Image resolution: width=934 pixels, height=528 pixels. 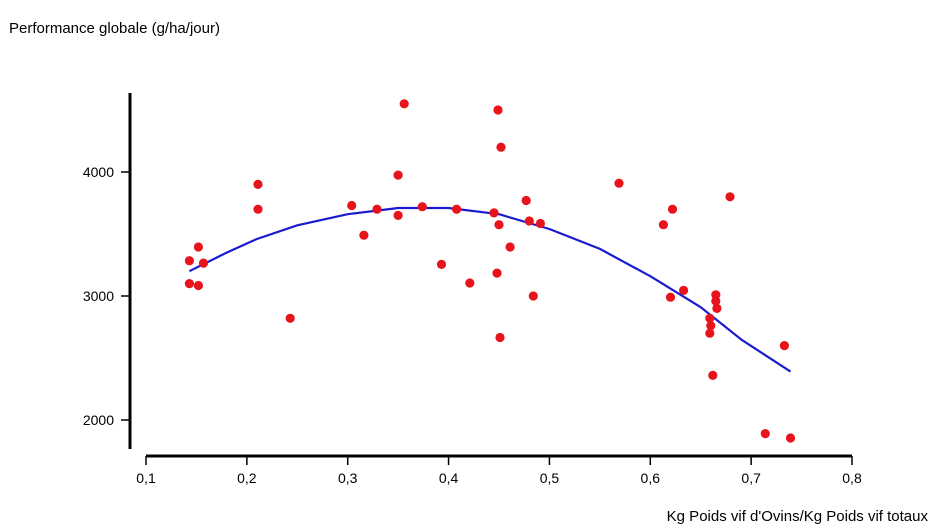 I want to click on x-tick-label: 0,3, so click(x=348, y=478).